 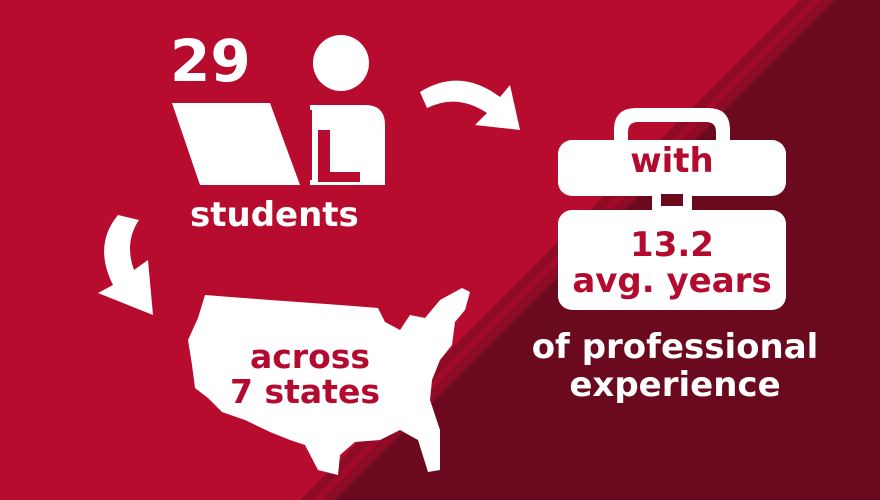 What do you see at coordinates (672, 245) in the screenshot?
I see `experience-value: 13.2` at bounding box center [672, 245].